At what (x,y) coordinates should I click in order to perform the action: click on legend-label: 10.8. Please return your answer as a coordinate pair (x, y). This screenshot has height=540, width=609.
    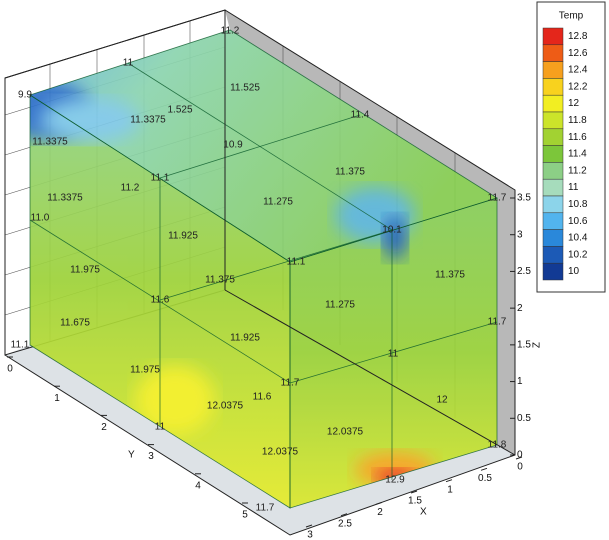
    Looking at the image, I should click on (578, 204).